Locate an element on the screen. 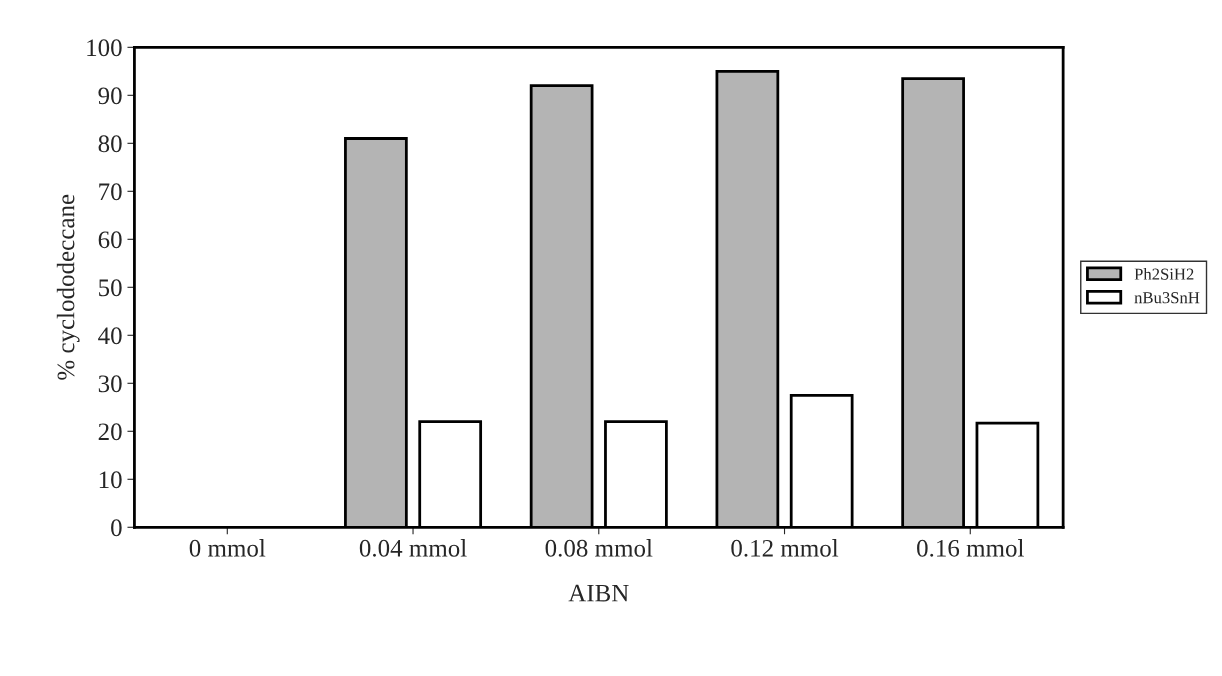 This screenshot has height=676, width=1222. y-tick-label: 10 is located at coordinates (110, 480).